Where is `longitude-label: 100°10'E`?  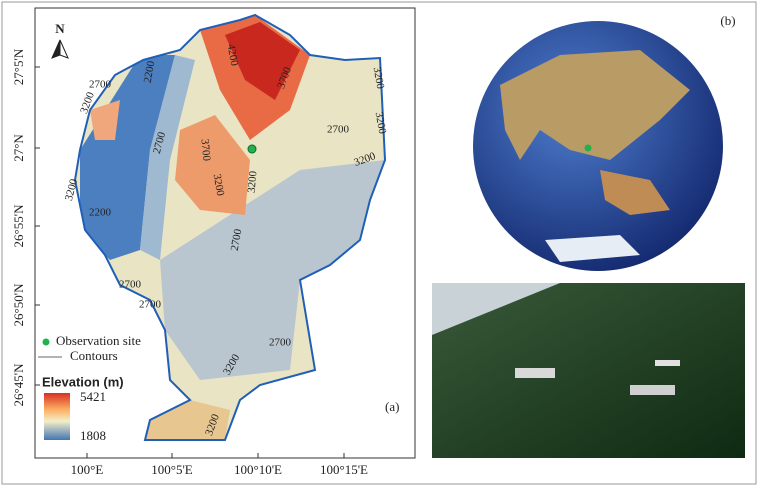 longitude-label: 100°10'E is located at coordinates (258, 469).